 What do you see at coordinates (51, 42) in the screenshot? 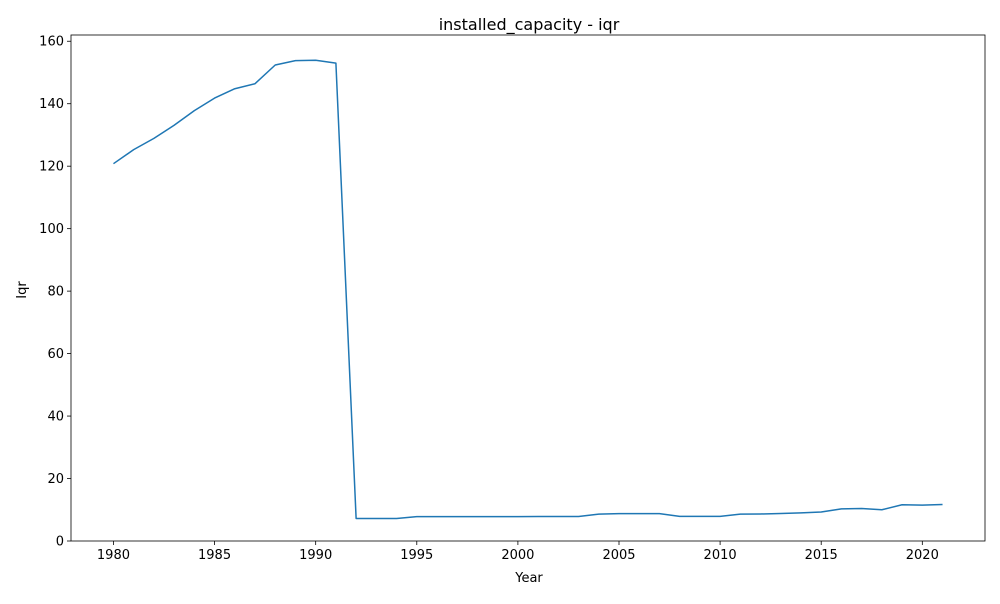
I see `y-tick-label-160: 160` at bounding box center [51, 42].